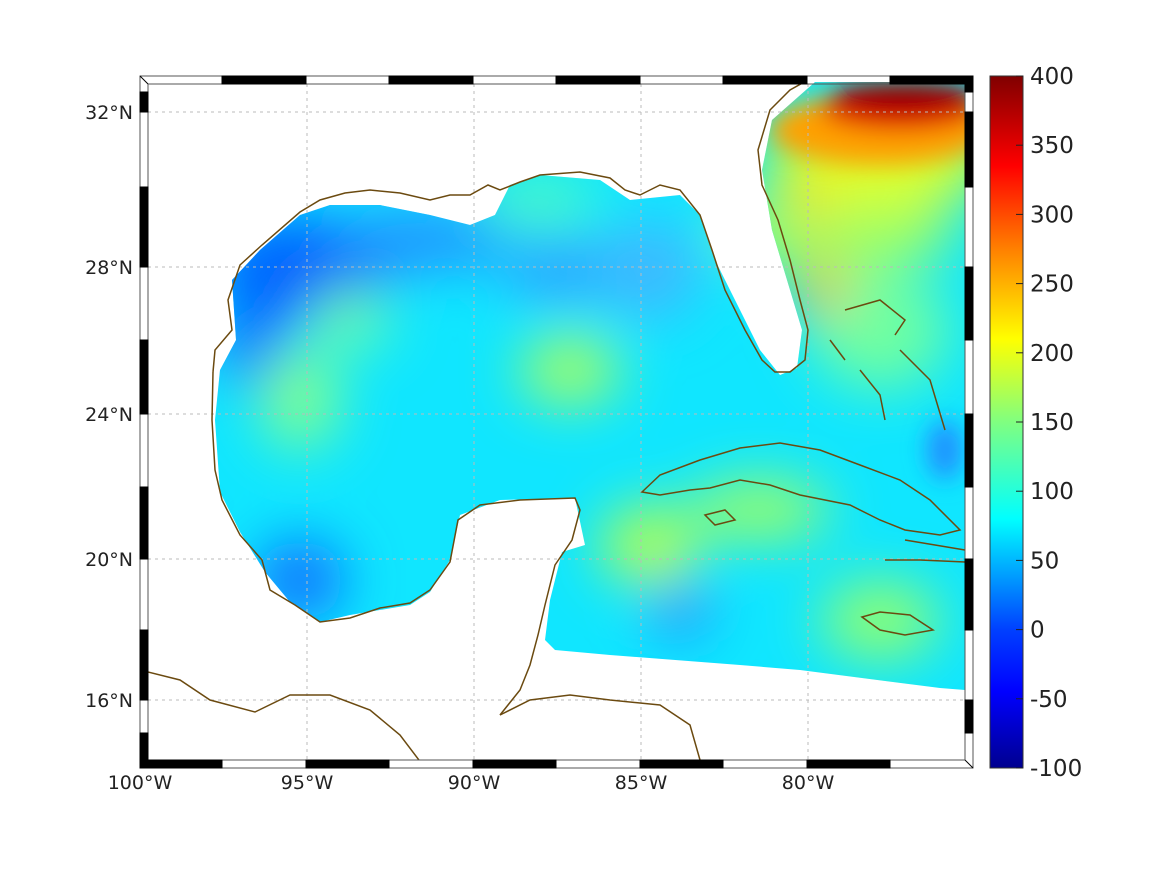 This screenshot has width=1167, height=875. I want to click on colorbar-ticks: 400 350 300 250 200 150 100 50 0 -50 -100, so click(1049, 423).